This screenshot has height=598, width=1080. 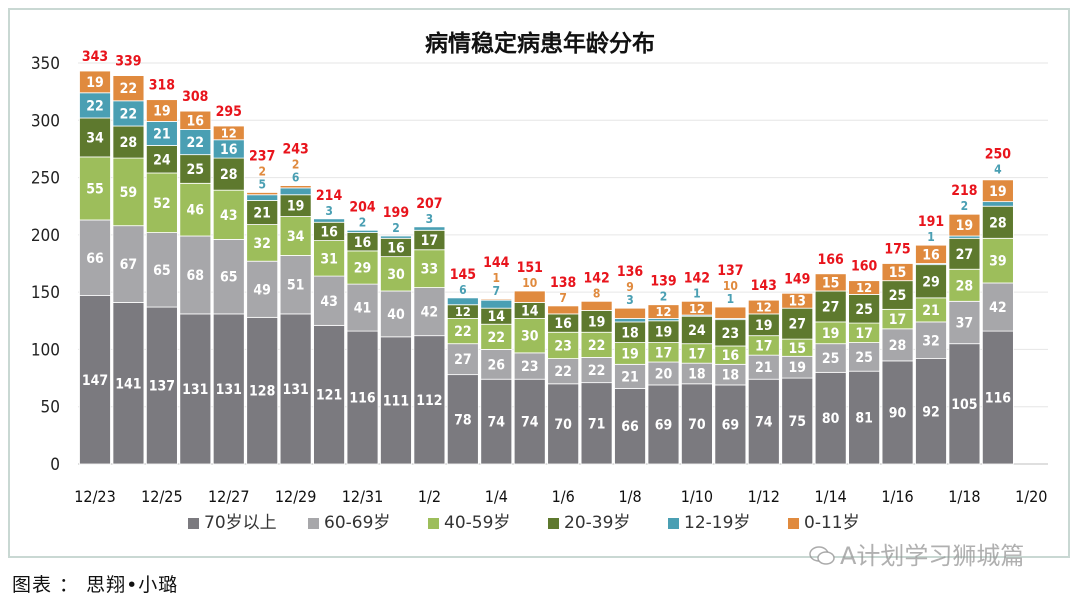 What do you see at coordinates (128, 62) in the screenshot?
I see `total-data-label: 339` at bounding box center [128, 62].